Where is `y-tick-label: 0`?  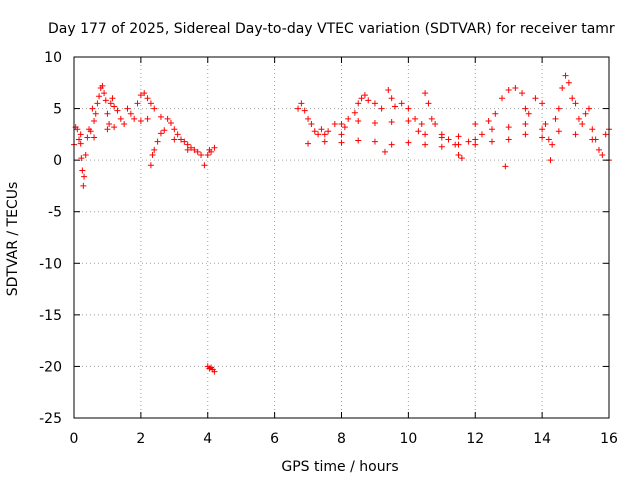 y-tick-label: 0 is located at coordinates (57, 161).